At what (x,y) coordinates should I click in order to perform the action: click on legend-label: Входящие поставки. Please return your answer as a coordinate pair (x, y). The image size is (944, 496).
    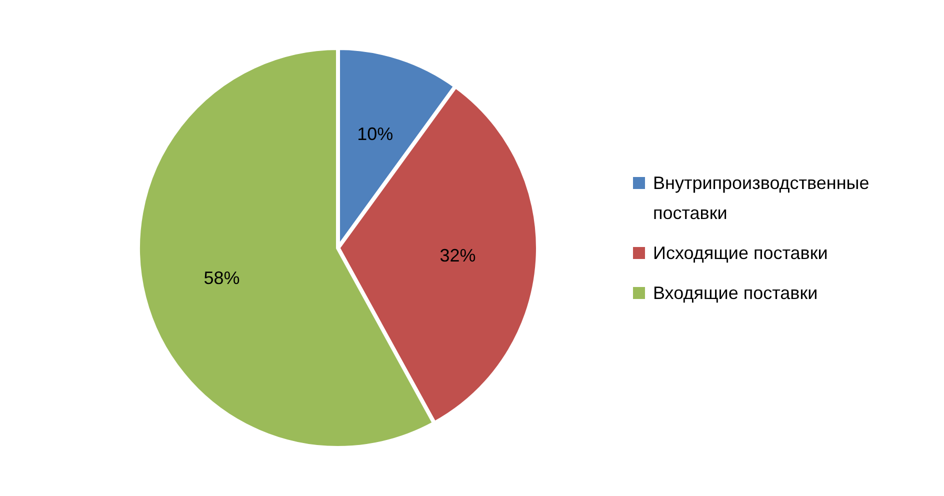
    Looking at the image, I should click on (735, 293).